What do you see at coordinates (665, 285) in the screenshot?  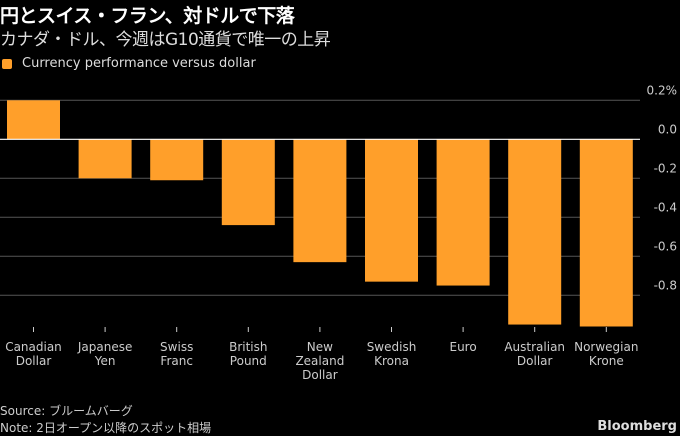 I see `y-tick-label: -0.8` at bounding box center [665, 285].